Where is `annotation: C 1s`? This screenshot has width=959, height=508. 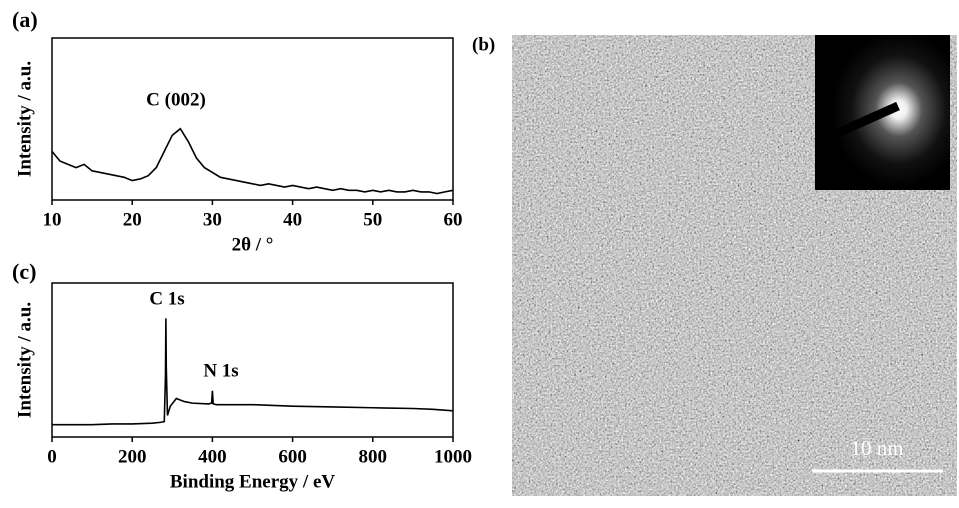 annotation: C 1s is located at coordinates (166, 298).